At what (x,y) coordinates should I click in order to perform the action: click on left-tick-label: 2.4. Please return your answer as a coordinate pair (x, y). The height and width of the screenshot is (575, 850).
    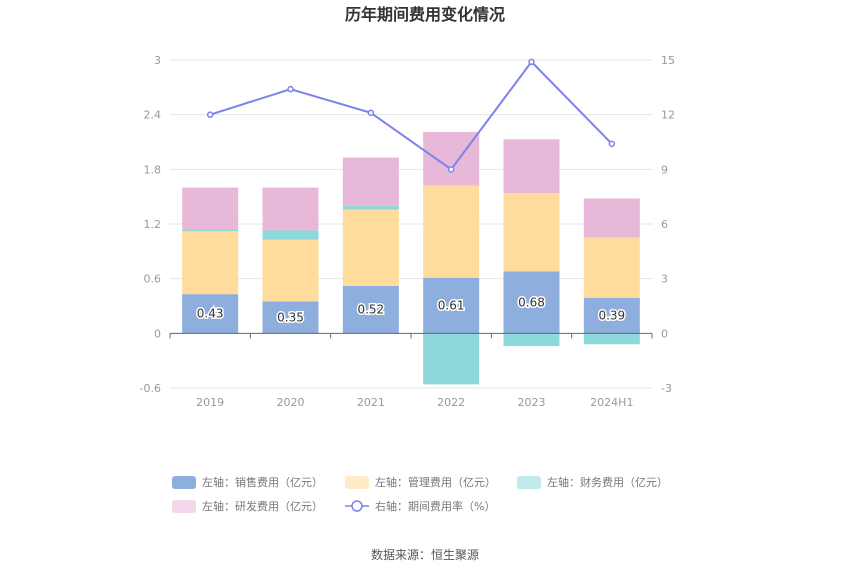
    Looking at the image, I should click on (153, 115).